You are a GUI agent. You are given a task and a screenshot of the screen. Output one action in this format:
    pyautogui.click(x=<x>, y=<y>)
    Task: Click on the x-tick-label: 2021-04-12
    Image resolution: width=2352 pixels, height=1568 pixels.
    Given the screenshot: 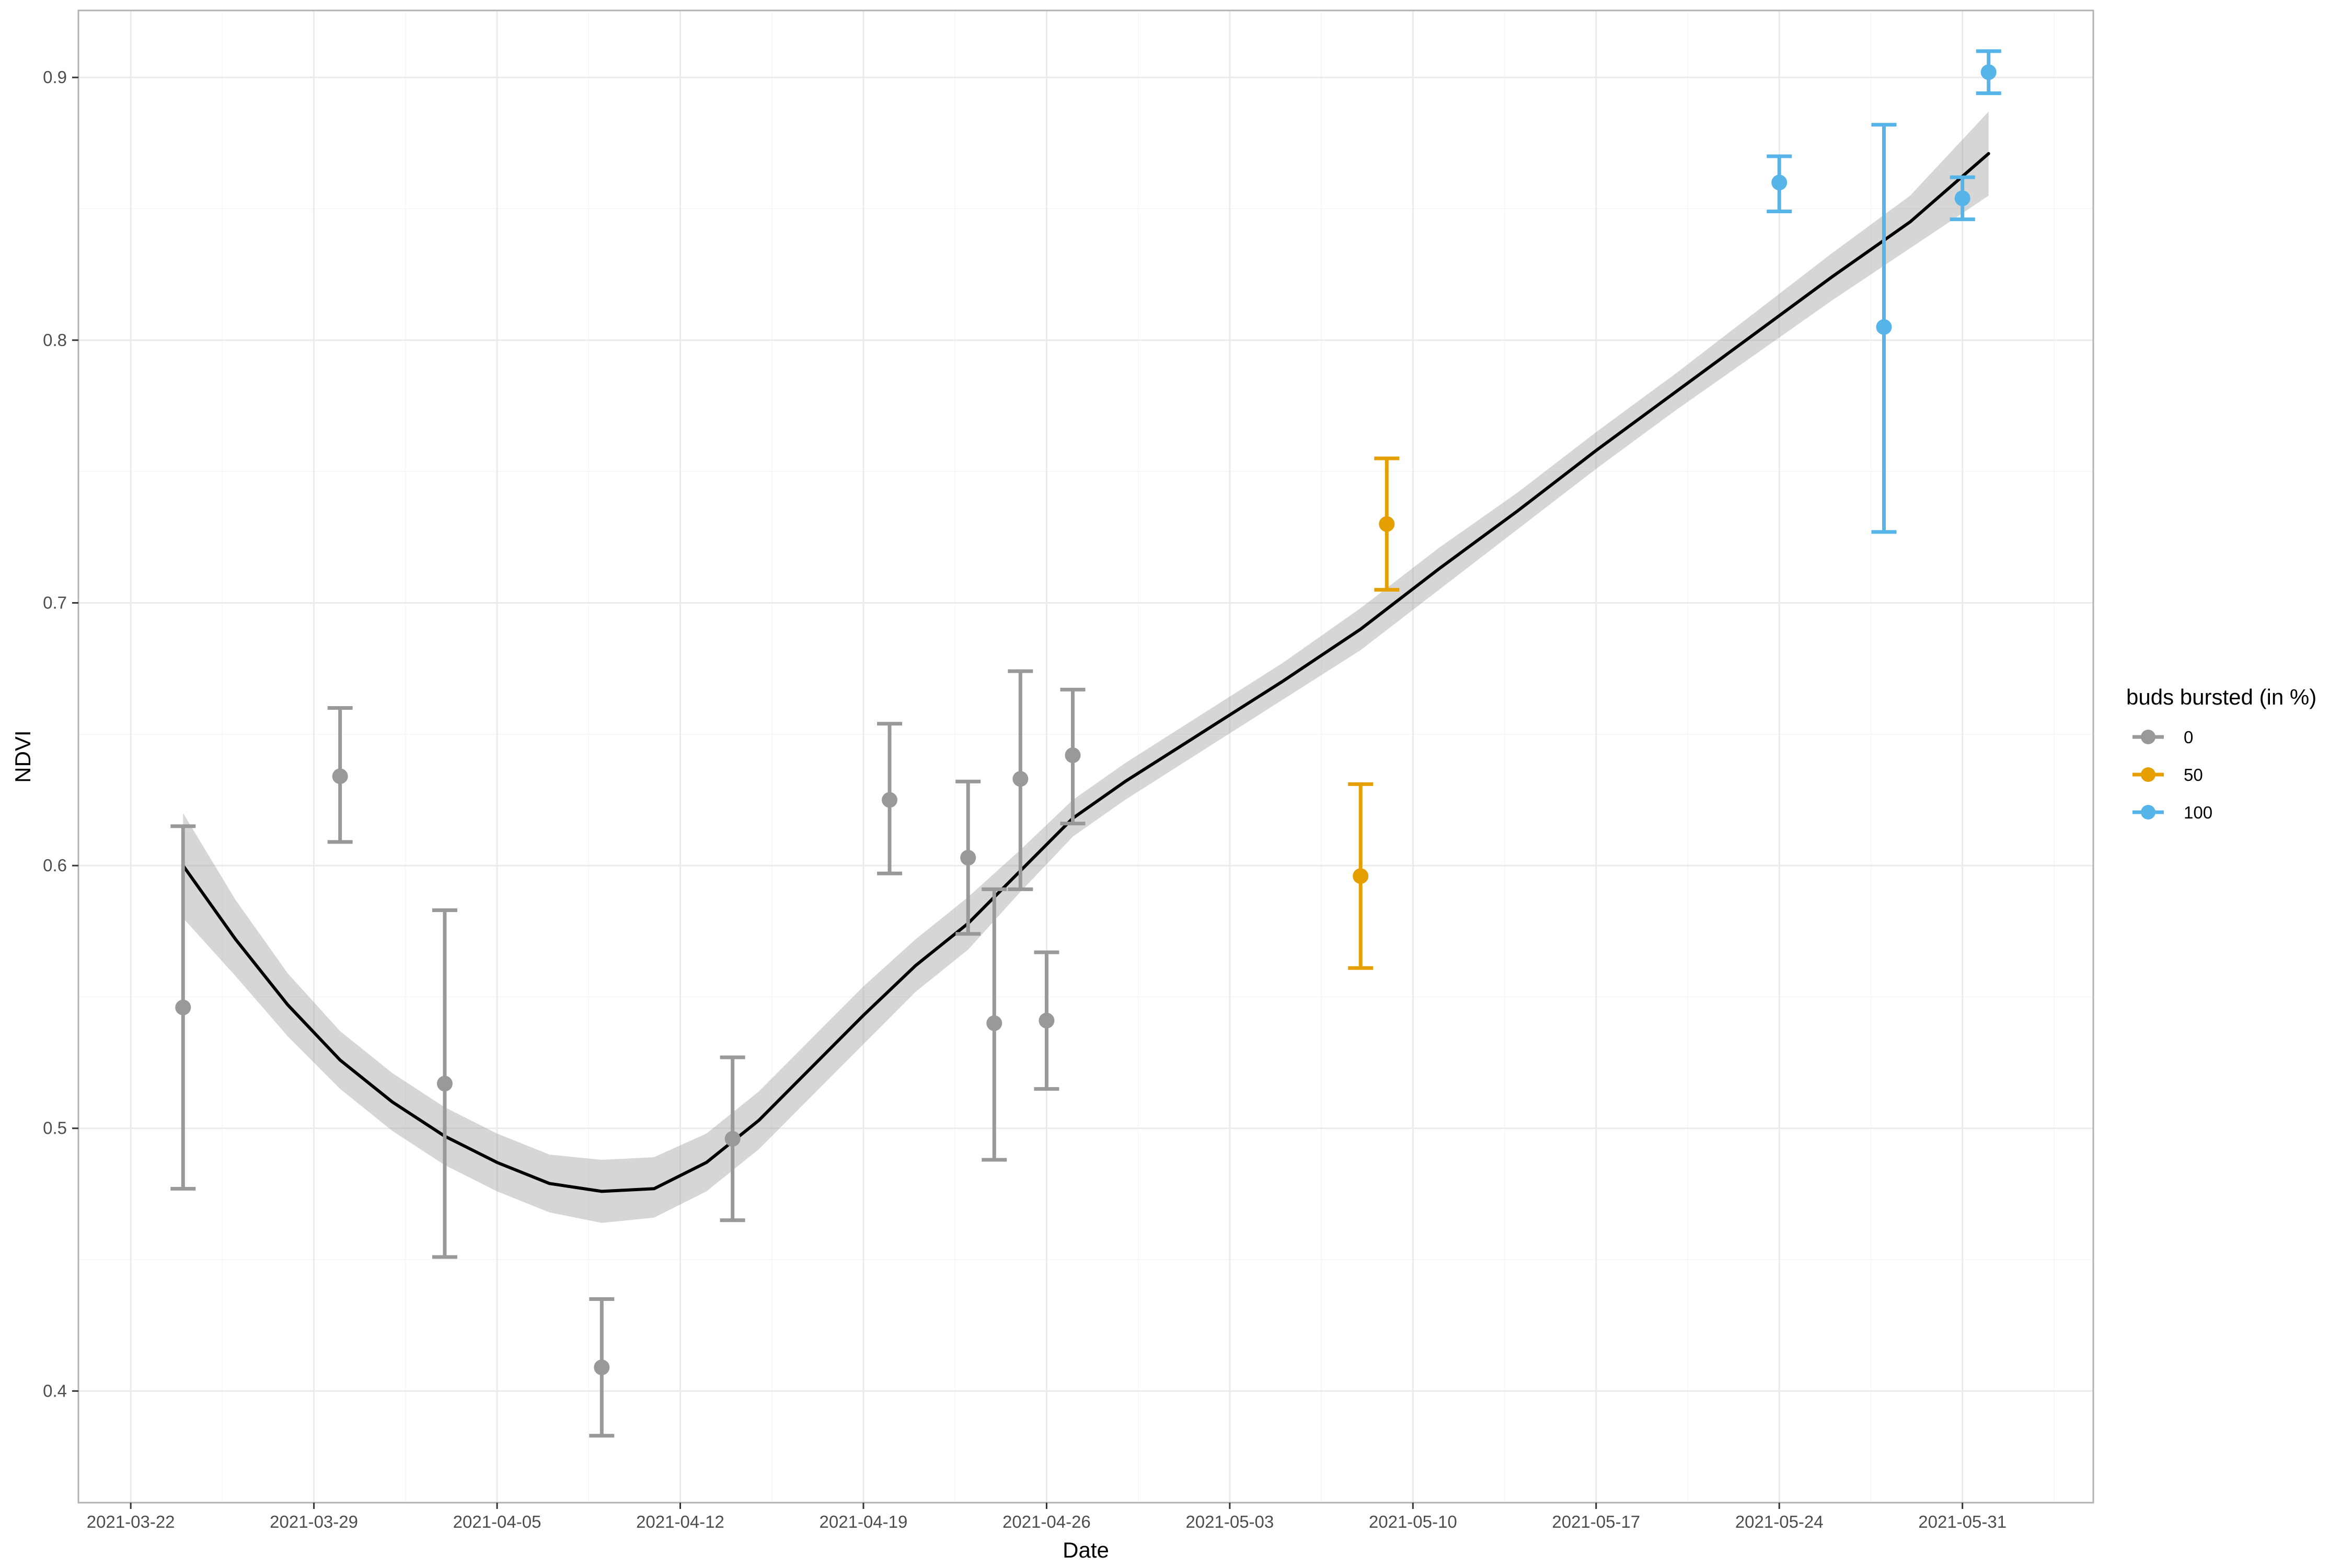 What is the action you would take?
    pyautogui.click(x=680, y=1521)
    